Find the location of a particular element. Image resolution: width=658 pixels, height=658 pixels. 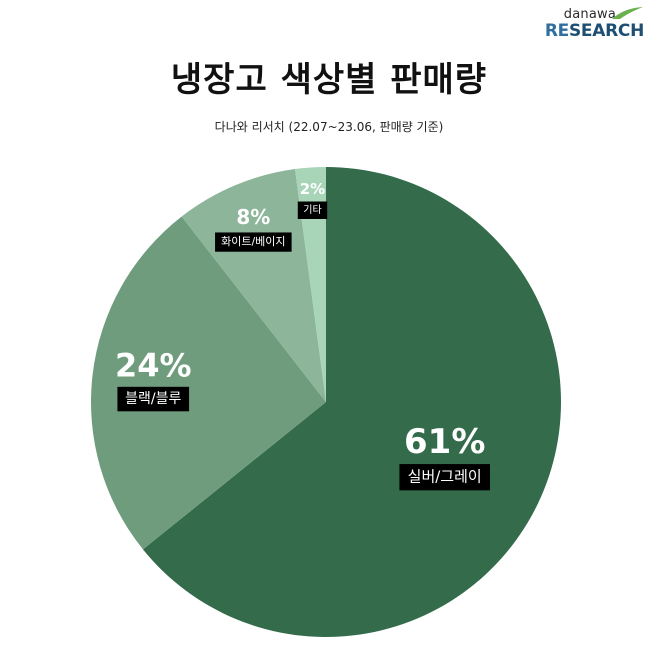

slice-label-group-1: 61% 실버/그레이 is located at coordinates (444, 456).